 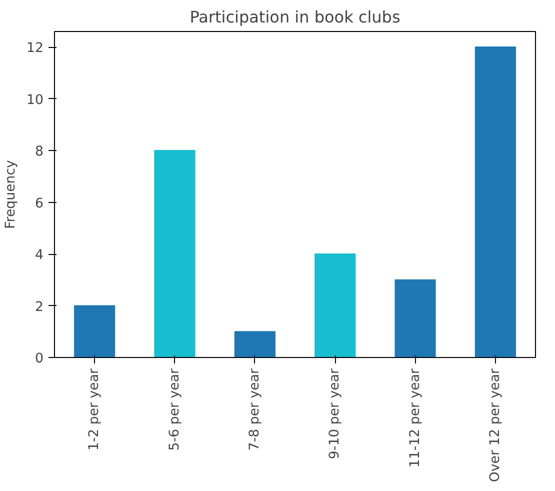 I want to click on y-axis-title: Frequency, so click(x=11, y=194).